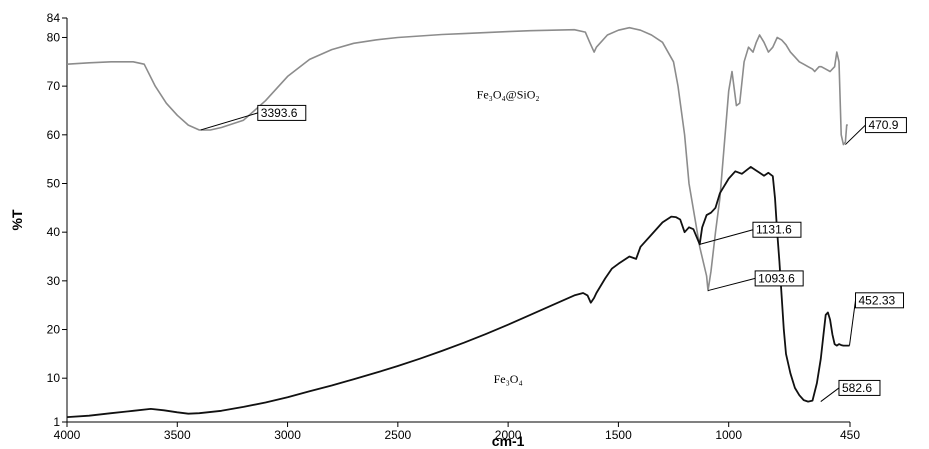 This screenshot has height=449, width=929. Describe the element at coordinates (508, 236) in the screenshot. I see `series-labels: Fe₃O₄@SiO₂ Fe₃O₄` at that location.